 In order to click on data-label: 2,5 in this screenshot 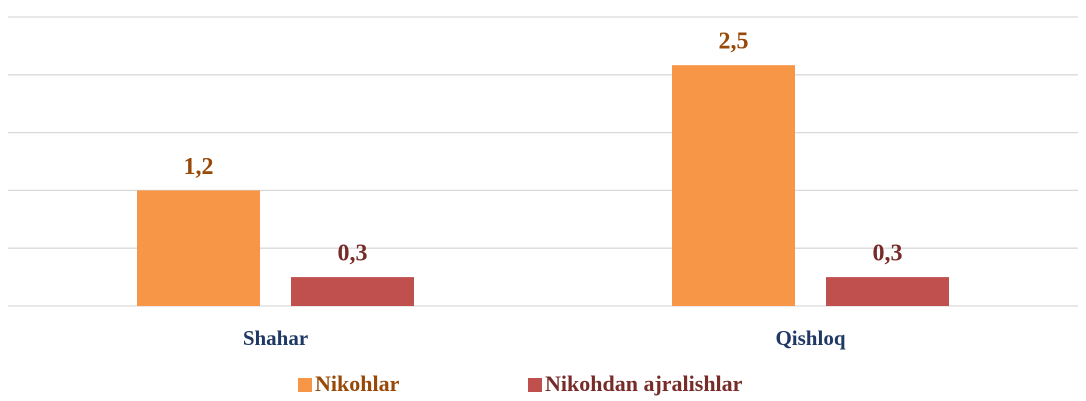, I will do `click(734, 42)`.